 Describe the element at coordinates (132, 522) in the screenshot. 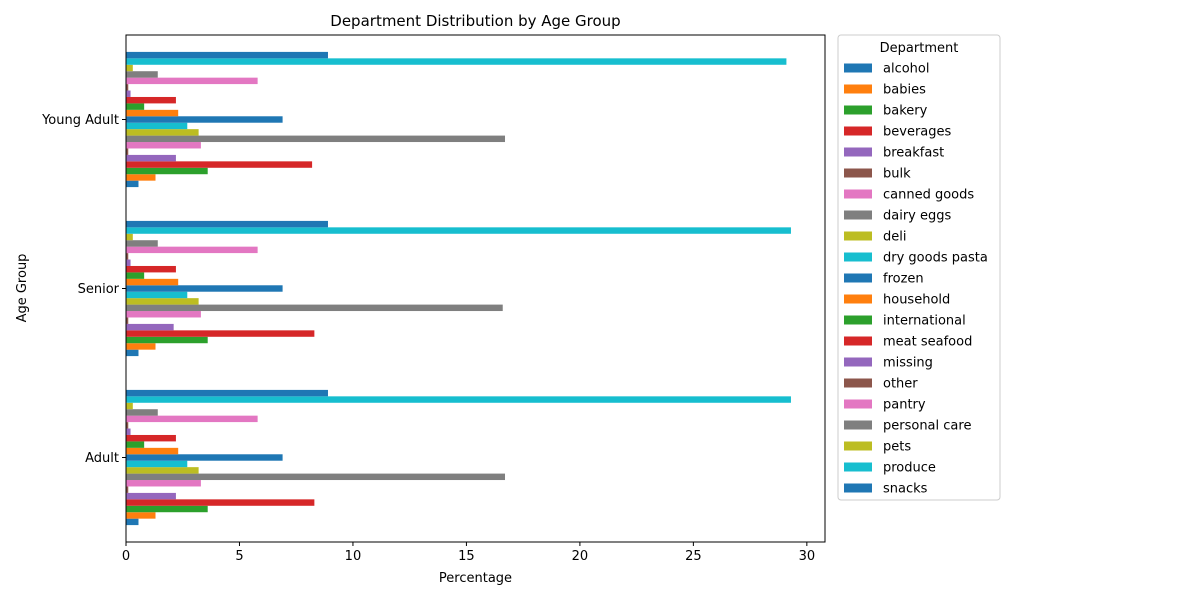

I see `bar-alcohol-adult` at that location.